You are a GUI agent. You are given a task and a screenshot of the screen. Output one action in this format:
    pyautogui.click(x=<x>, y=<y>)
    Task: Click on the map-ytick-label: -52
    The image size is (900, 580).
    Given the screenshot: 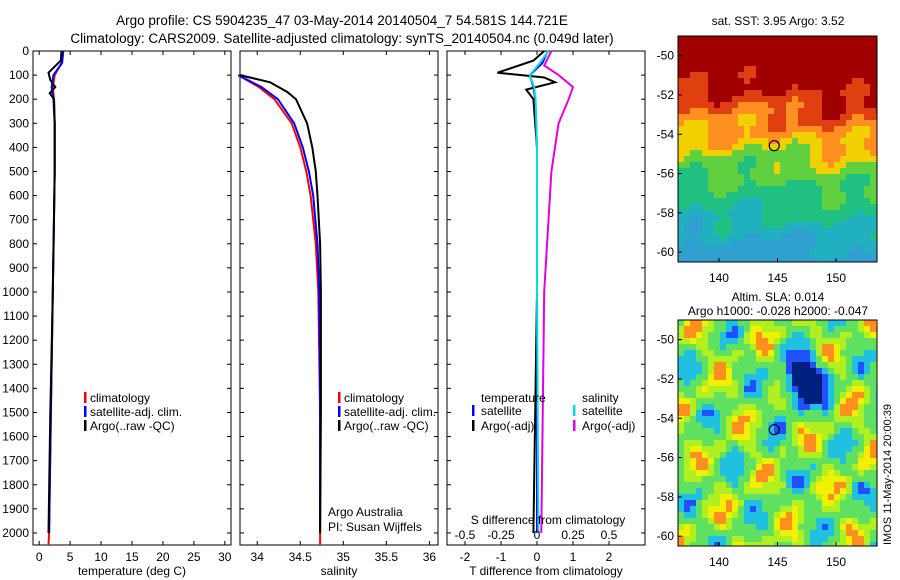 What is the action you would take?
    pyautogui.click(x=666, y=379)
    